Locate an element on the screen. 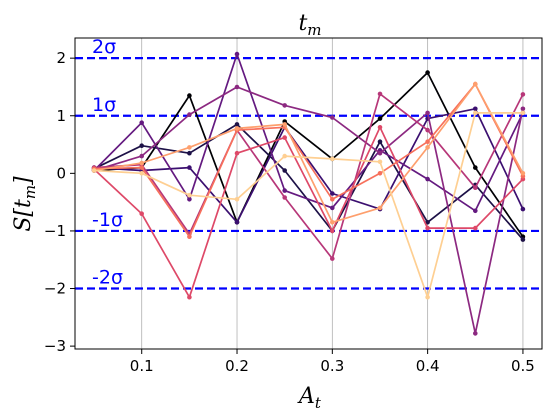 The image size is (556, 417). x-tick-label-2: 0.3 is located at coordinates (332, 366).